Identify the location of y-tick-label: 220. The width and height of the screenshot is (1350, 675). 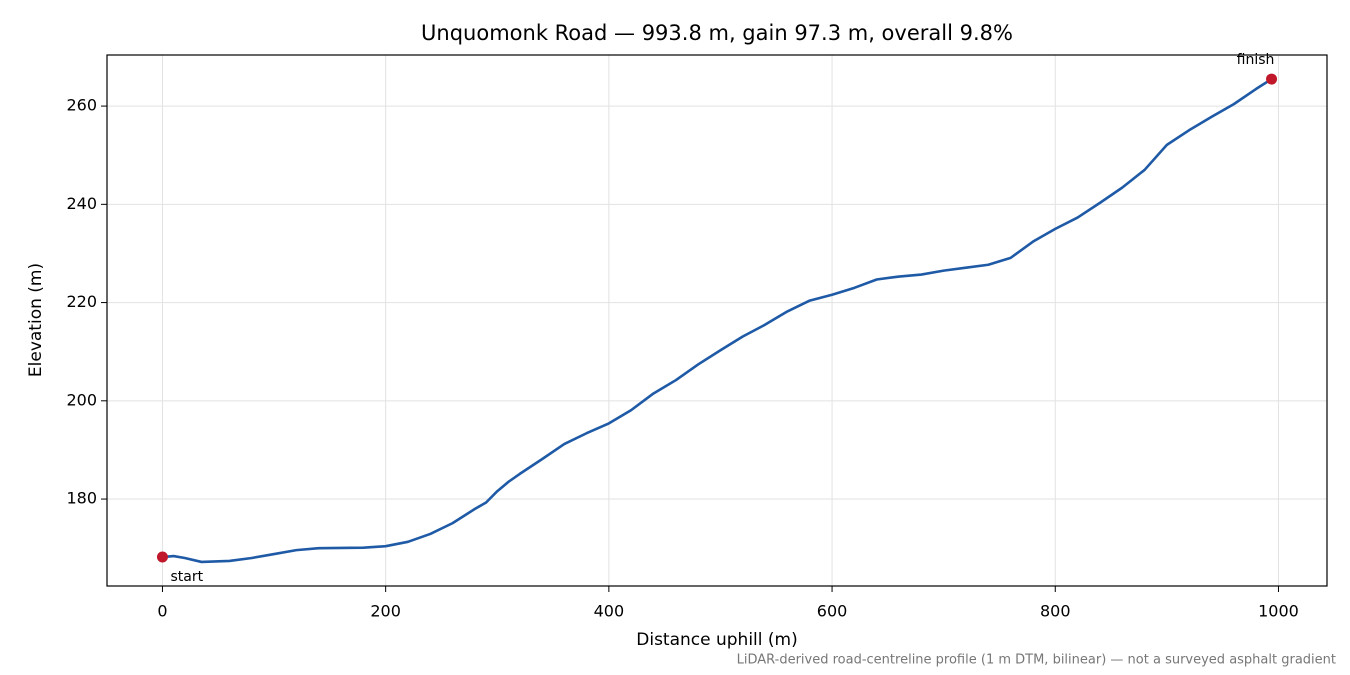
(81, 301).